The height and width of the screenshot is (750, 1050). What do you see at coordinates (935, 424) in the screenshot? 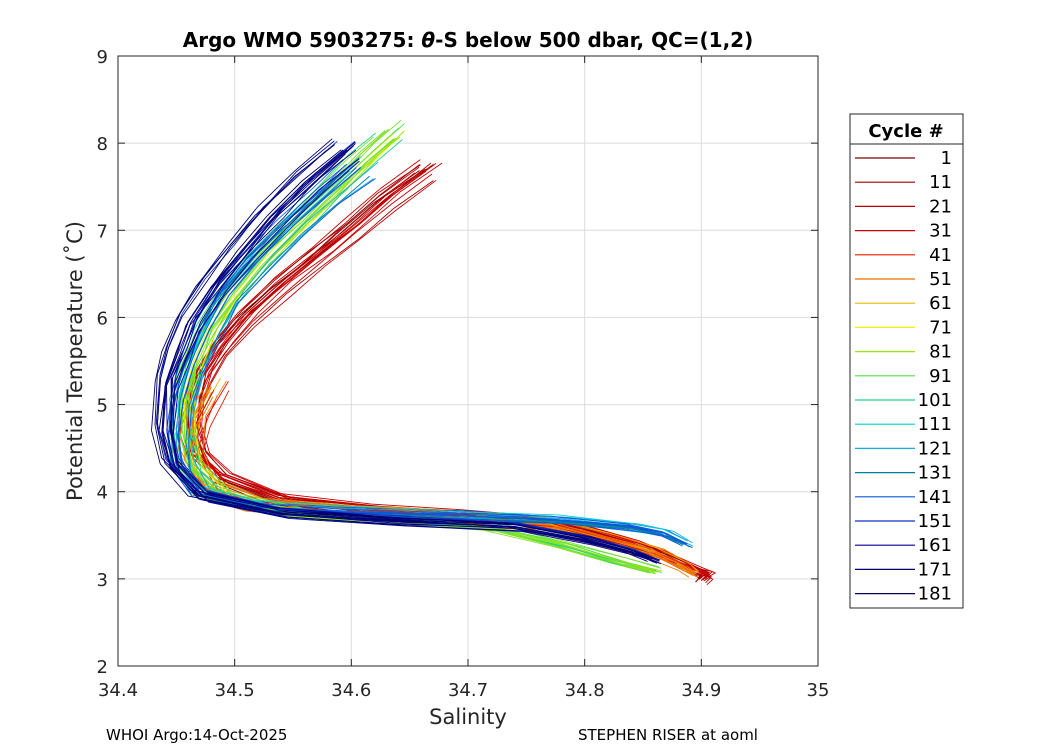
I see `legend-label: 111` at bounding box center [935, 424].